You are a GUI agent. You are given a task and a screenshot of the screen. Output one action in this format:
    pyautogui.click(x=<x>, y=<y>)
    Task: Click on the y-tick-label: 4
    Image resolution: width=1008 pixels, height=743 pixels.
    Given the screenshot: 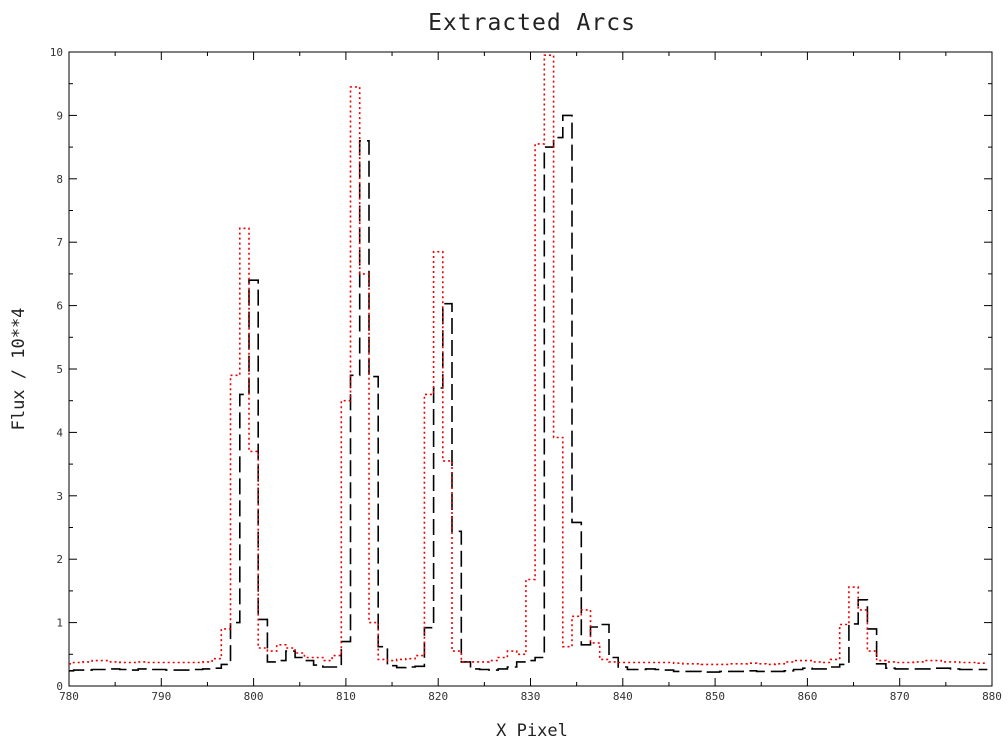 What is the action you would take?
    pyautogui.click(x=59, y=432)
    